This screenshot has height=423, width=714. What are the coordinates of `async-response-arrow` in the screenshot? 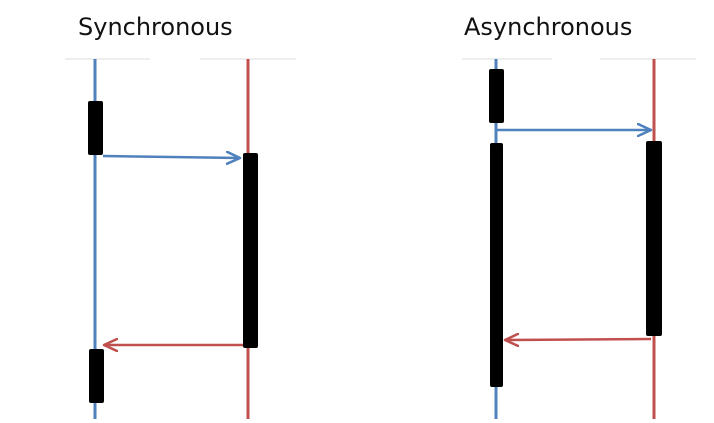 It's located at (578, 339).